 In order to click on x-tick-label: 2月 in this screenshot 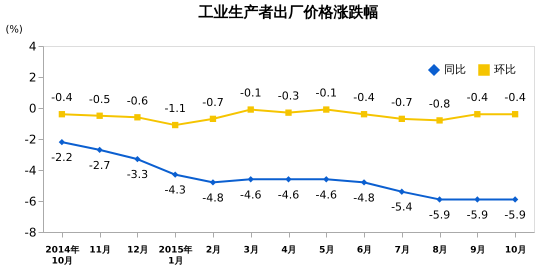, I will do `click(214, 250)`.